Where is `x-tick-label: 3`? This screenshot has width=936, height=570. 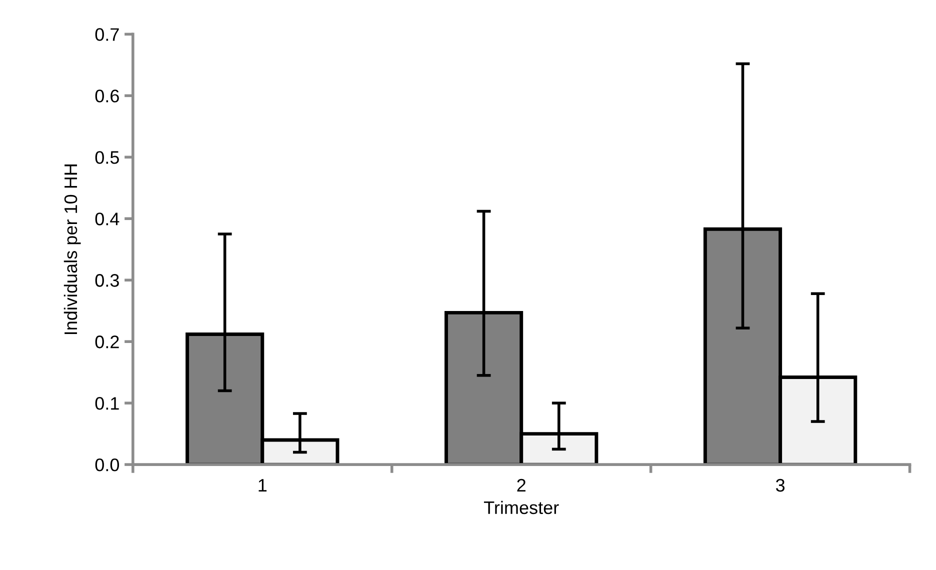 x-tick-label: 3 is located at coordinates (780, 485).